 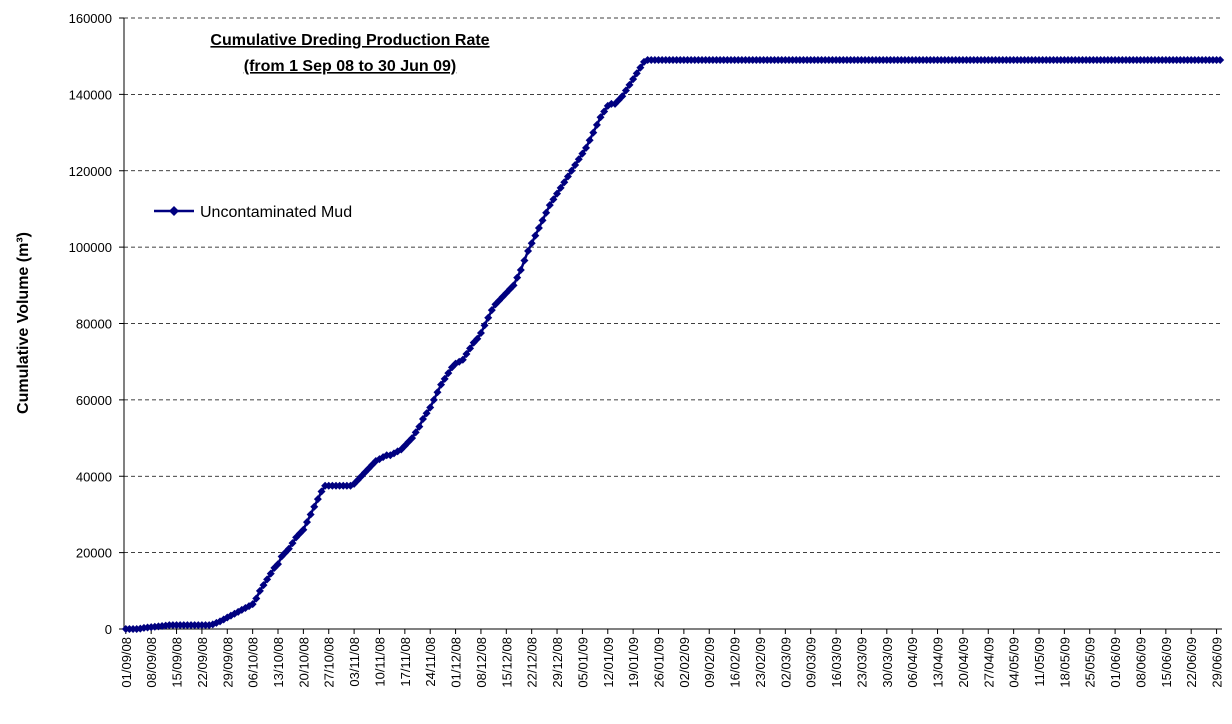 I want to click on x-tick-label: 15/09/08, so click(x=177, y=662).